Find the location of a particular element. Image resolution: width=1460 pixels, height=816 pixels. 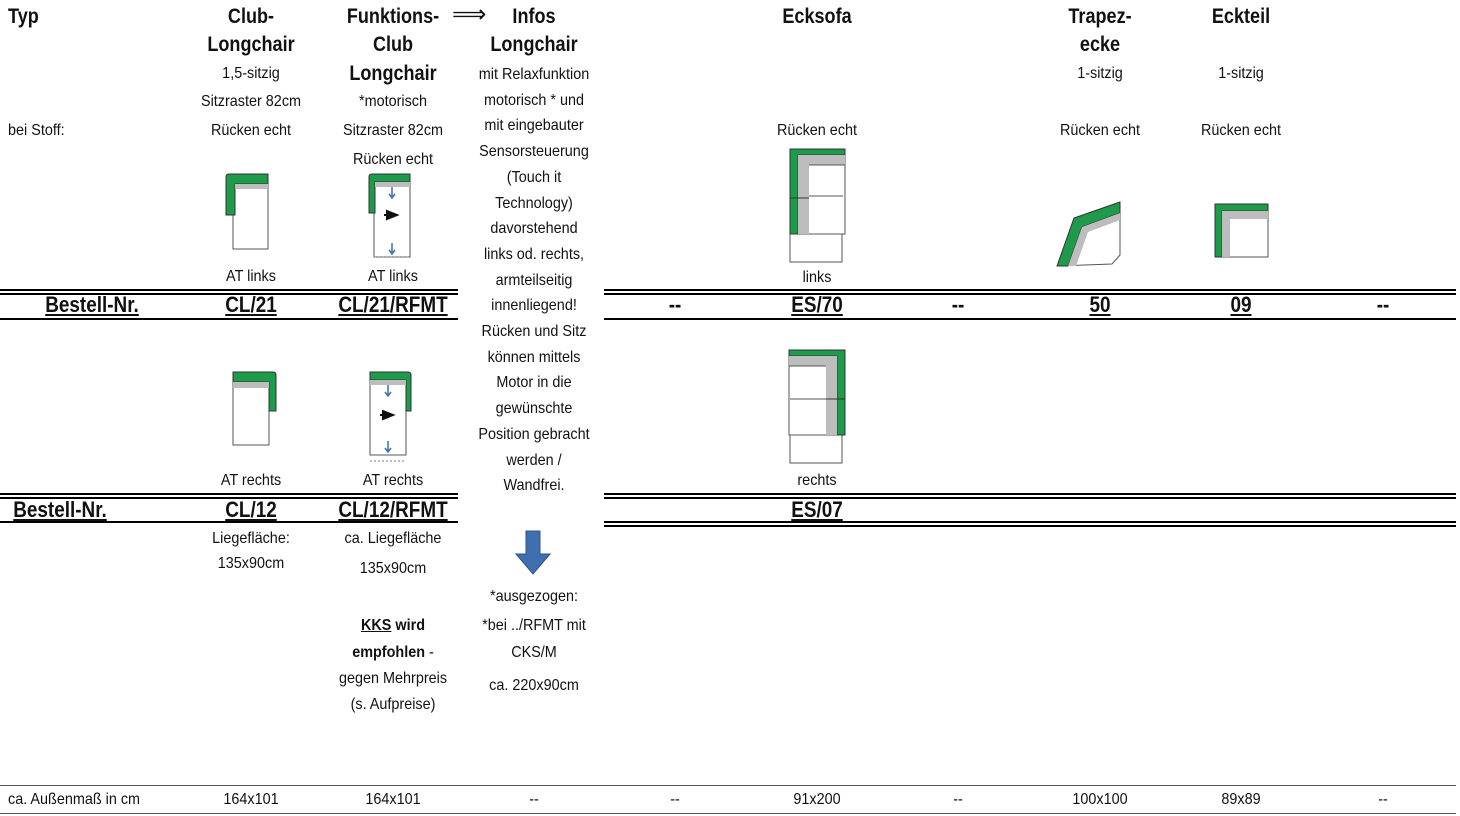

double-arrow-icon: ⟹ is located at coordinates (469, 14).